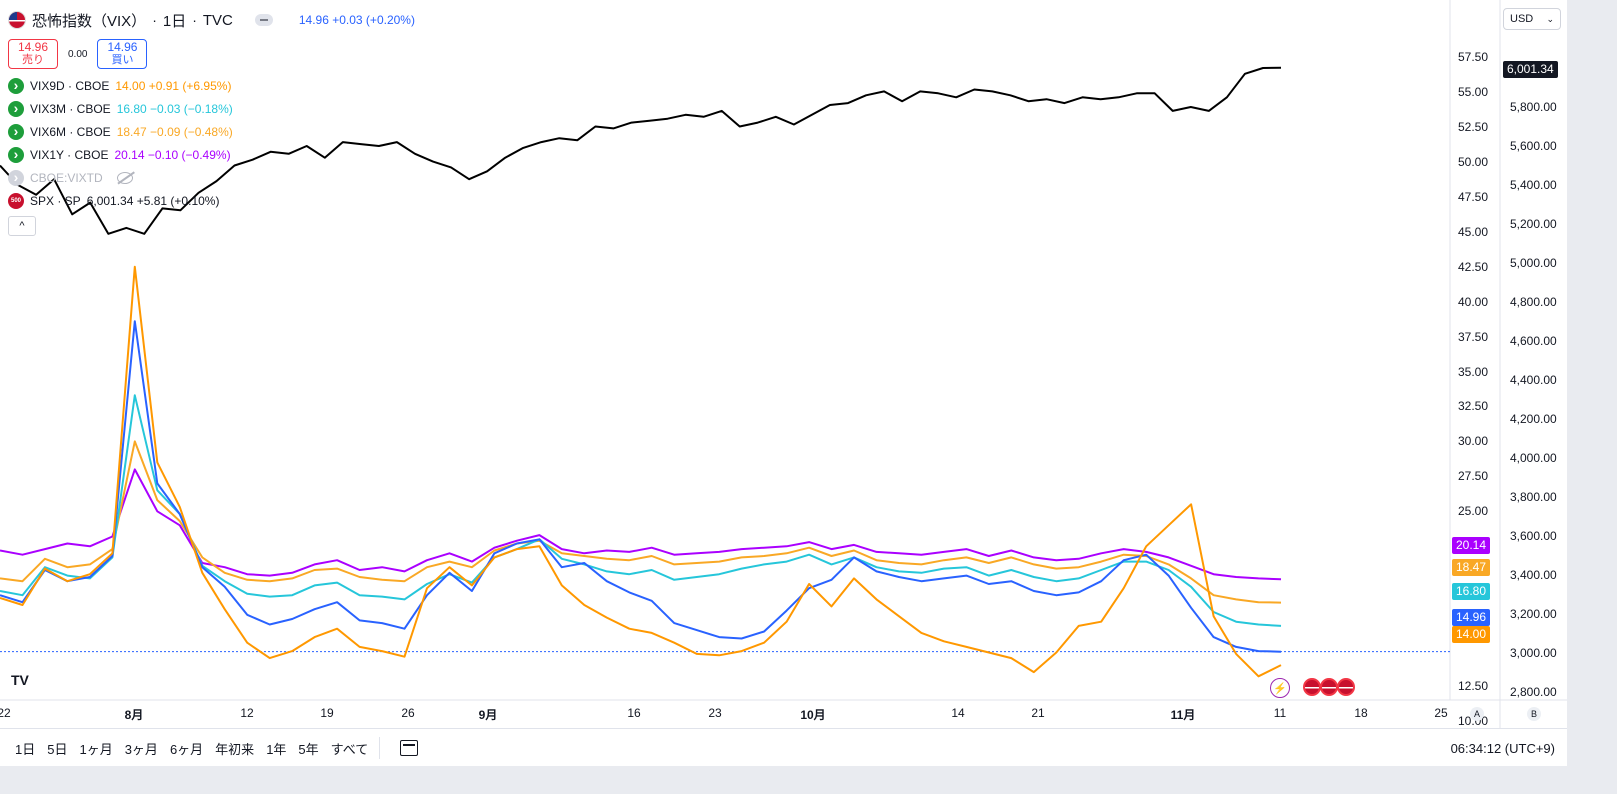 Image resolution: width=1617 pixels, height=794 pixels. I want to click on vix-axis-tick: 52.50, so click(1473, 126).